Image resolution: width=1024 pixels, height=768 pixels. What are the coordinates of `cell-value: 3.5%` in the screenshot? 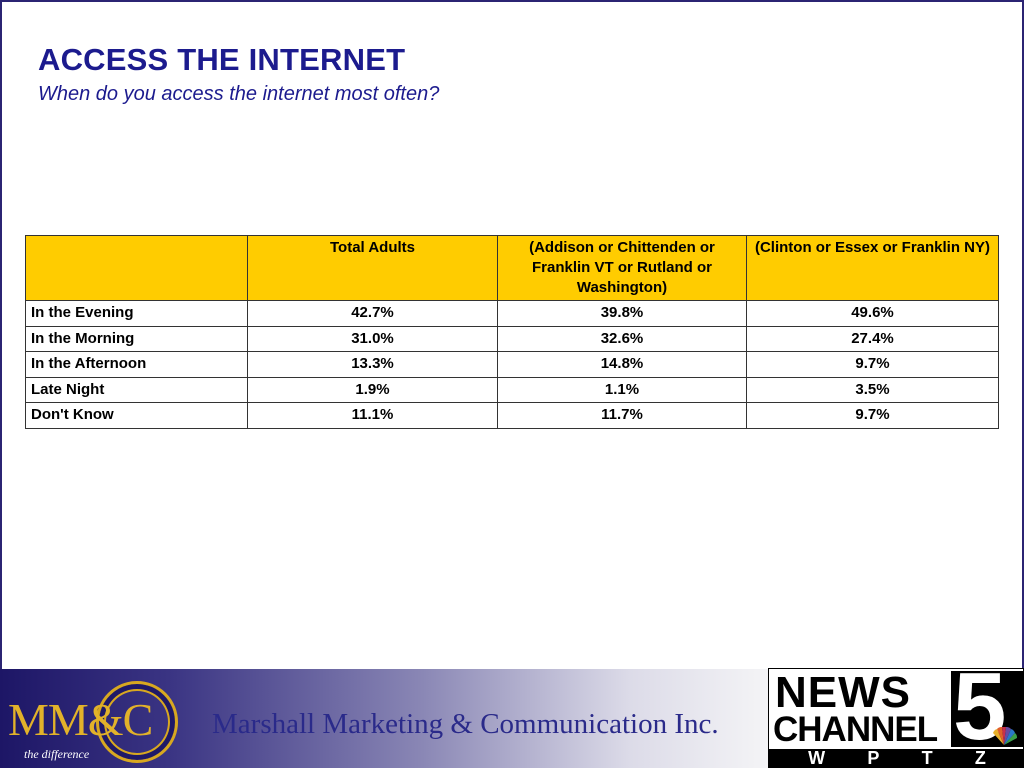 It's located at (872, 389).